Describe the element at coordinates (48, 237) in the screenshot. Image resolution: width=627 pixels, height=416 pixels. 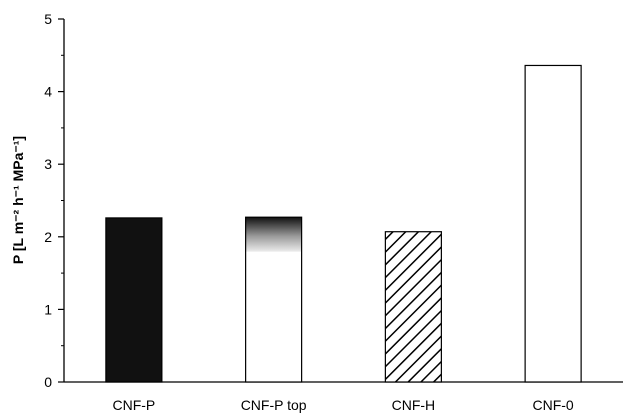
I see `y-tick-label: 2` at that location.